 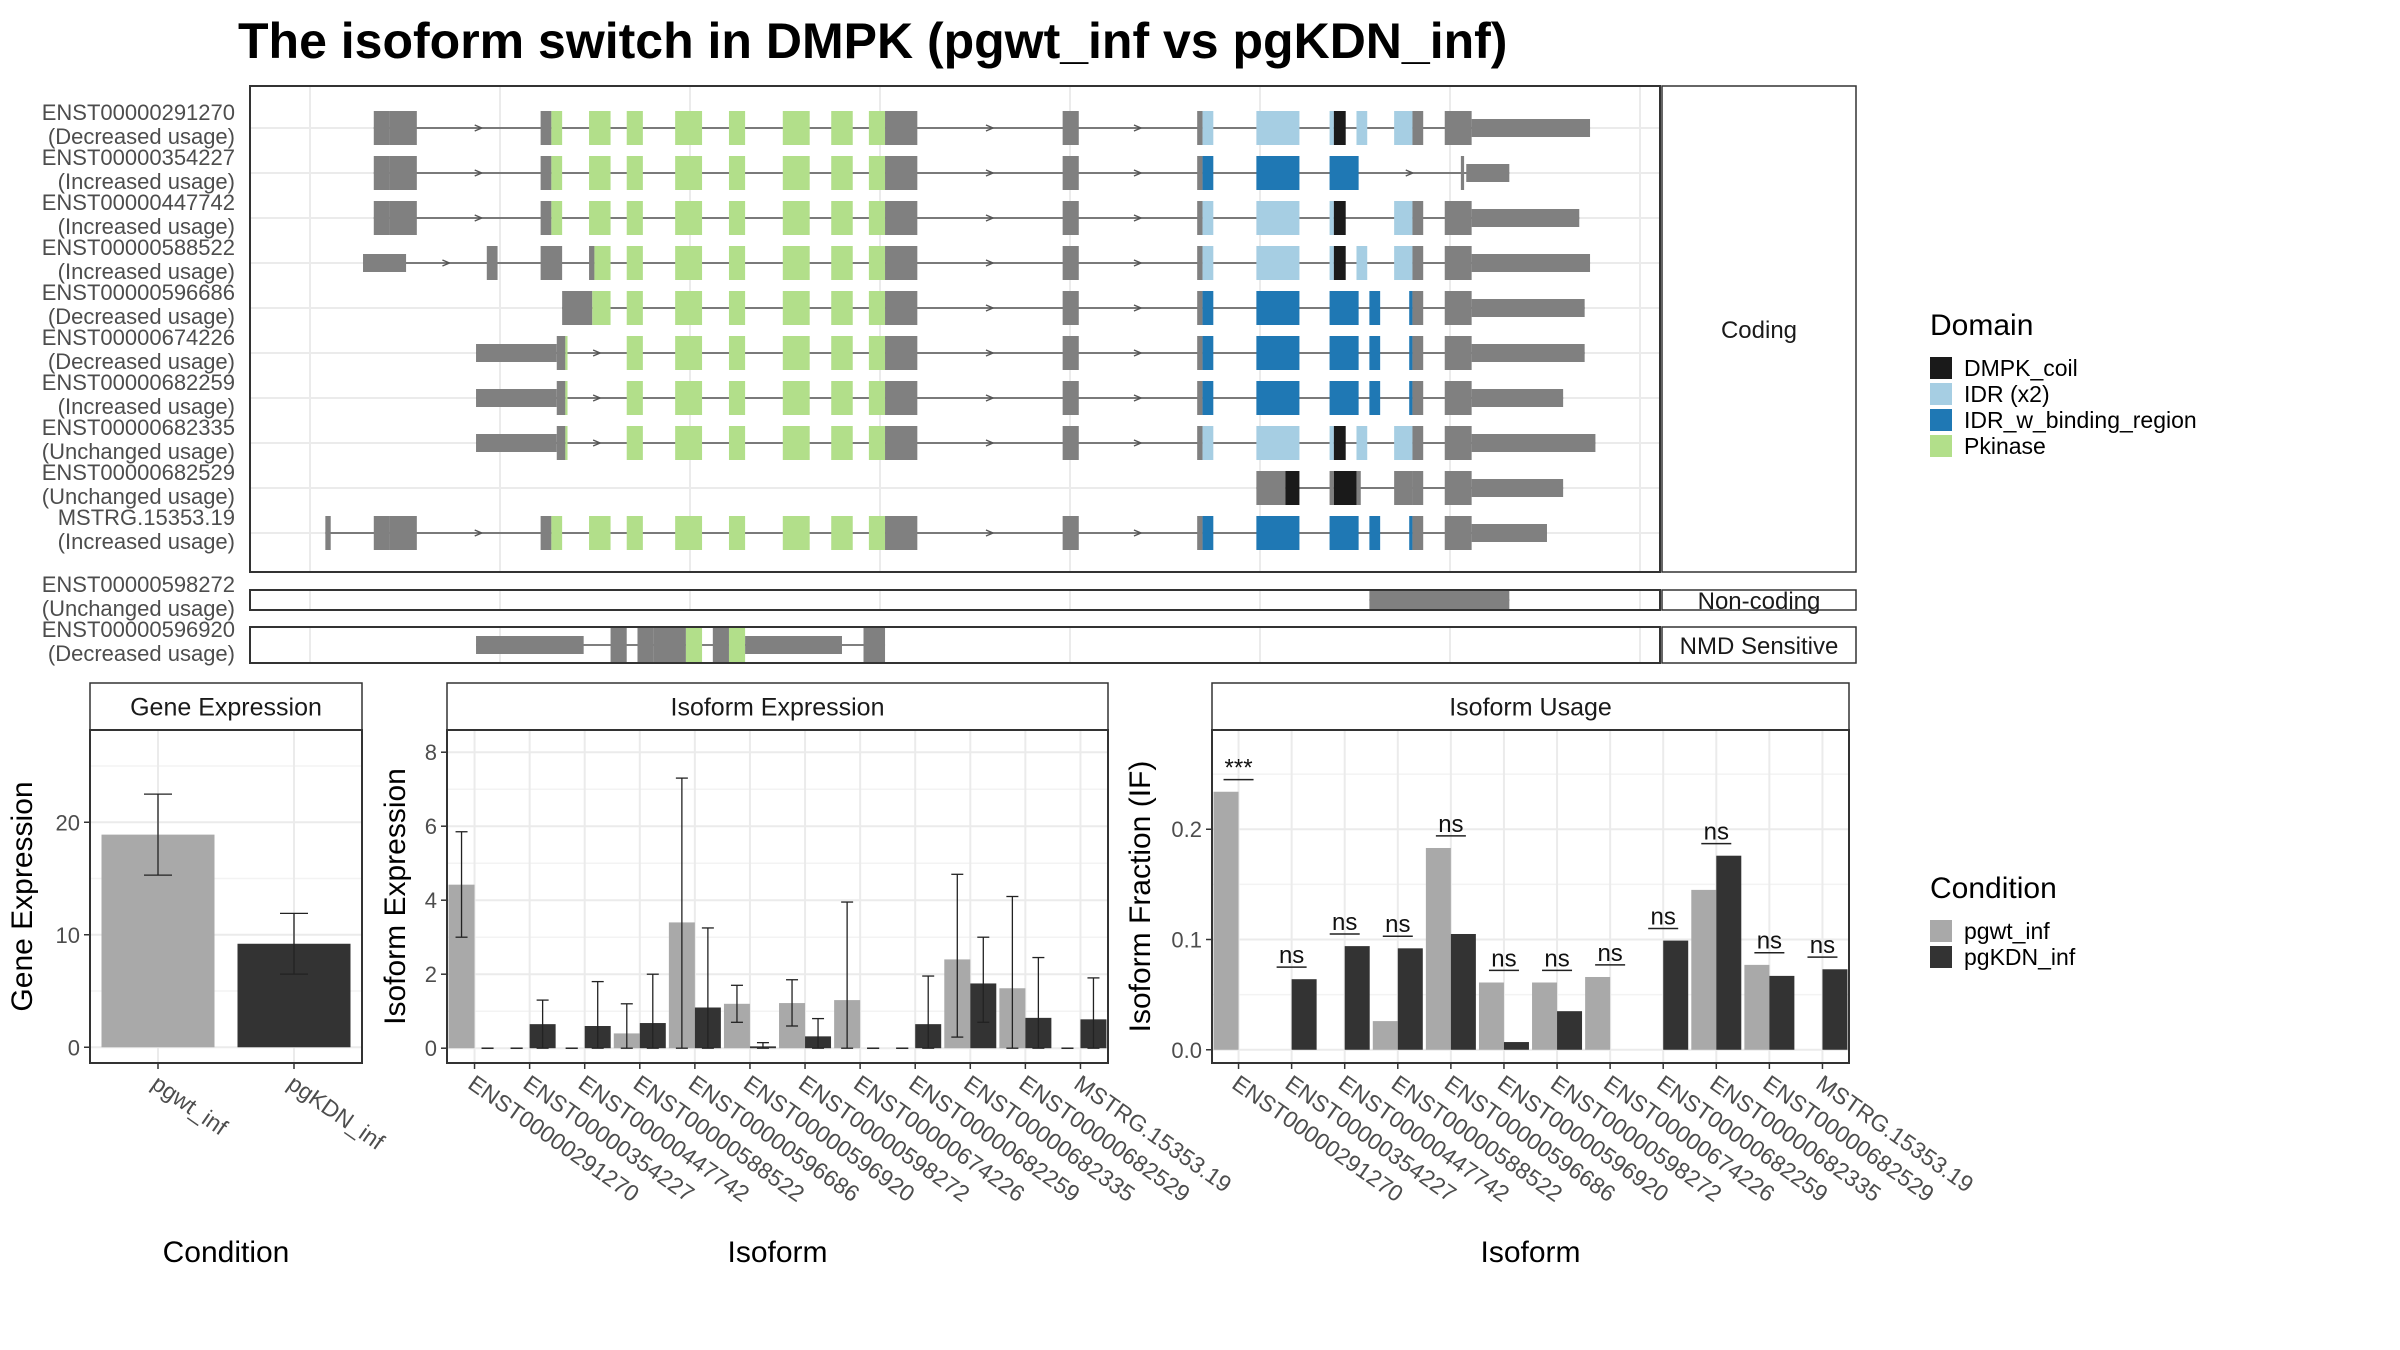 What do you see at coordinates (1186, 829) in the screenshot?
I see `y-tick-label: 0.2` at bounding box center [1186, 829].